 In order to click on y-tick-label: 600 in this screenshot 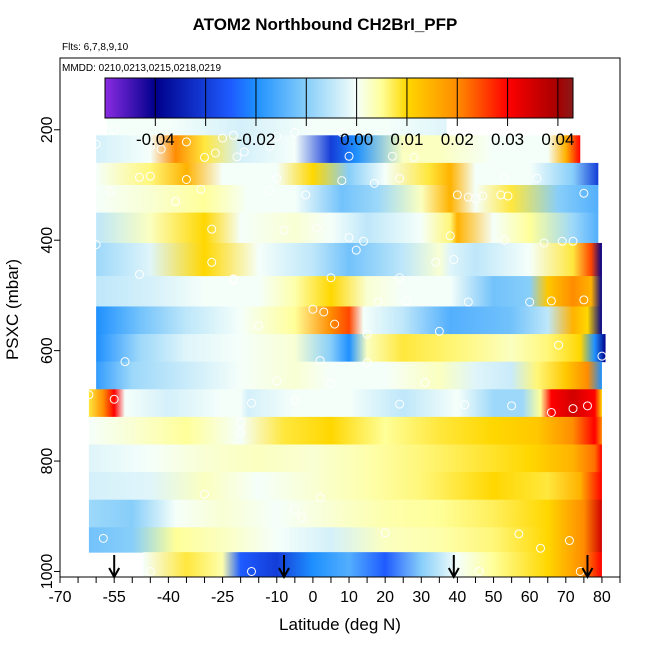, I will do `click(47, 350)`.